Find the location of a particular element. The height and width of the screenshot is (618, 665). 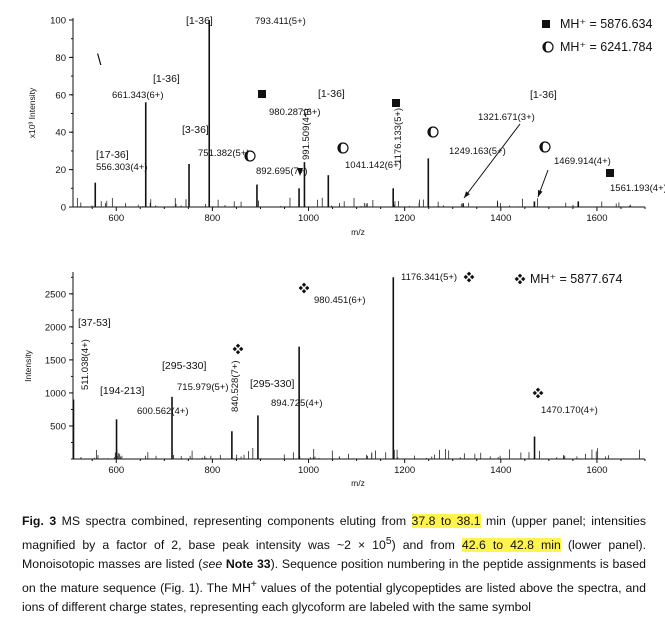

upper-peak-label-8: 1176.133(5+) is located at coordinates (398, 136).